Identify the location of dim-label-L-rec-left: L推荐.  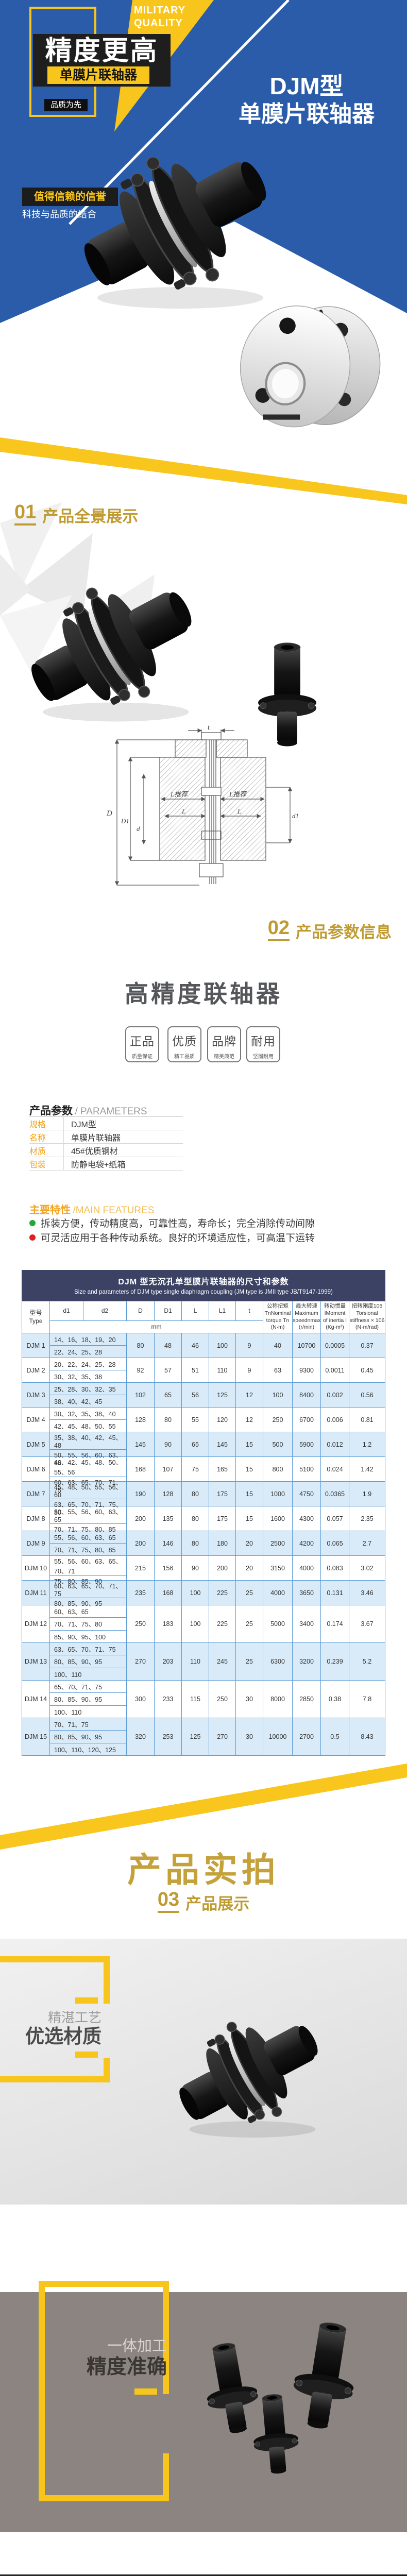
(179, 794).